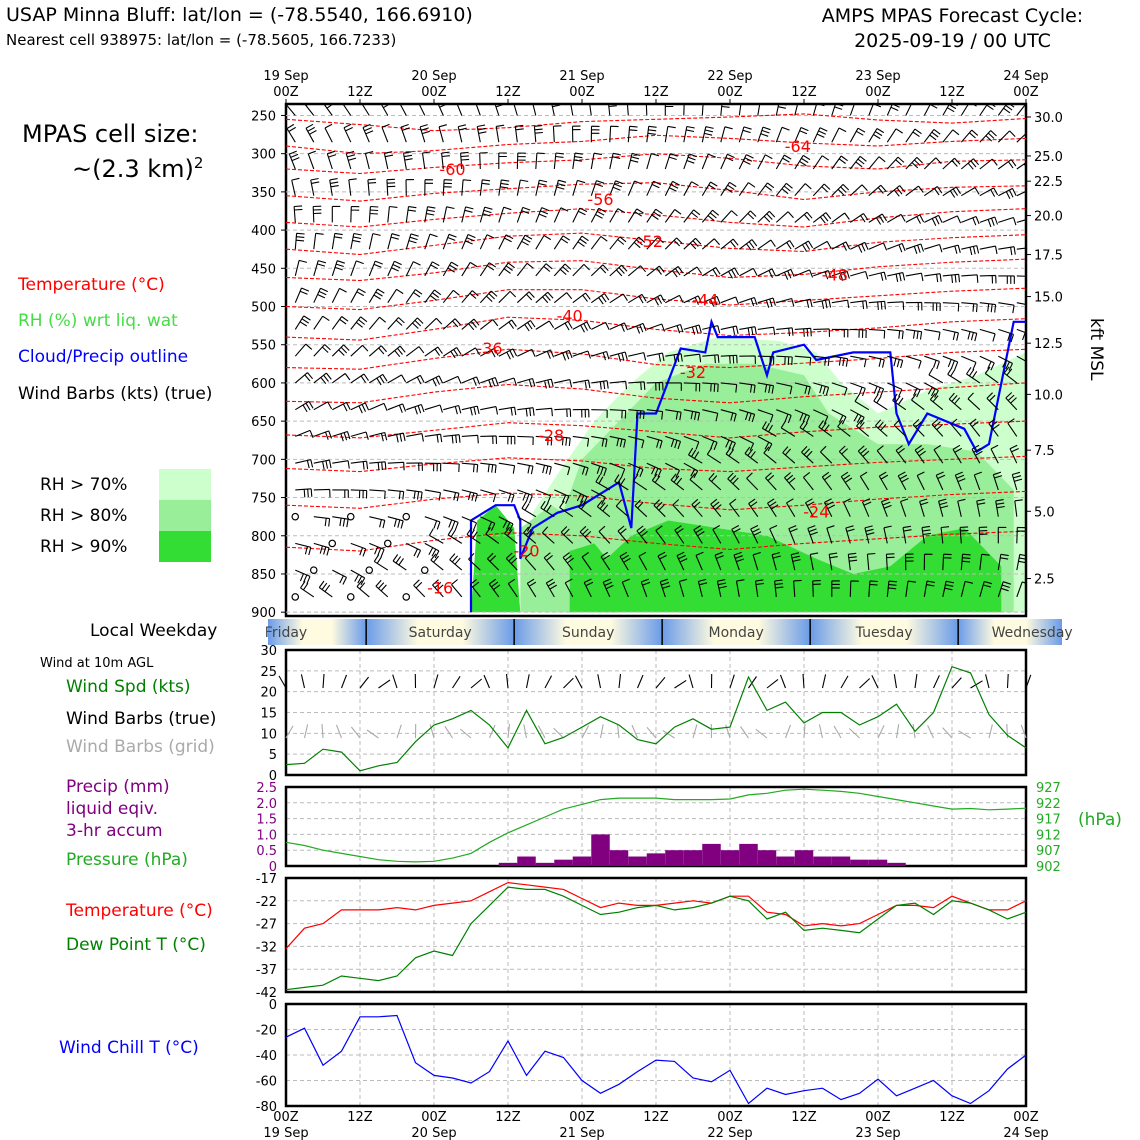 The width and height of the screenshot is (1140, 1140). Describe the element at coordinates (1048, 182) in the screenshot. I see `xsec-right-tick-label: 22.5` at that location.